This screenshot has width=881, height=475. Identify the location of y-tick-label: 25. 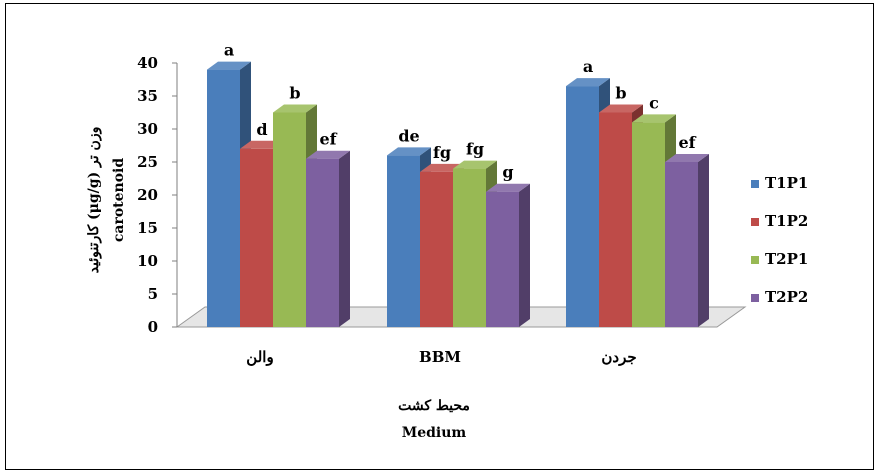
(147, 162).